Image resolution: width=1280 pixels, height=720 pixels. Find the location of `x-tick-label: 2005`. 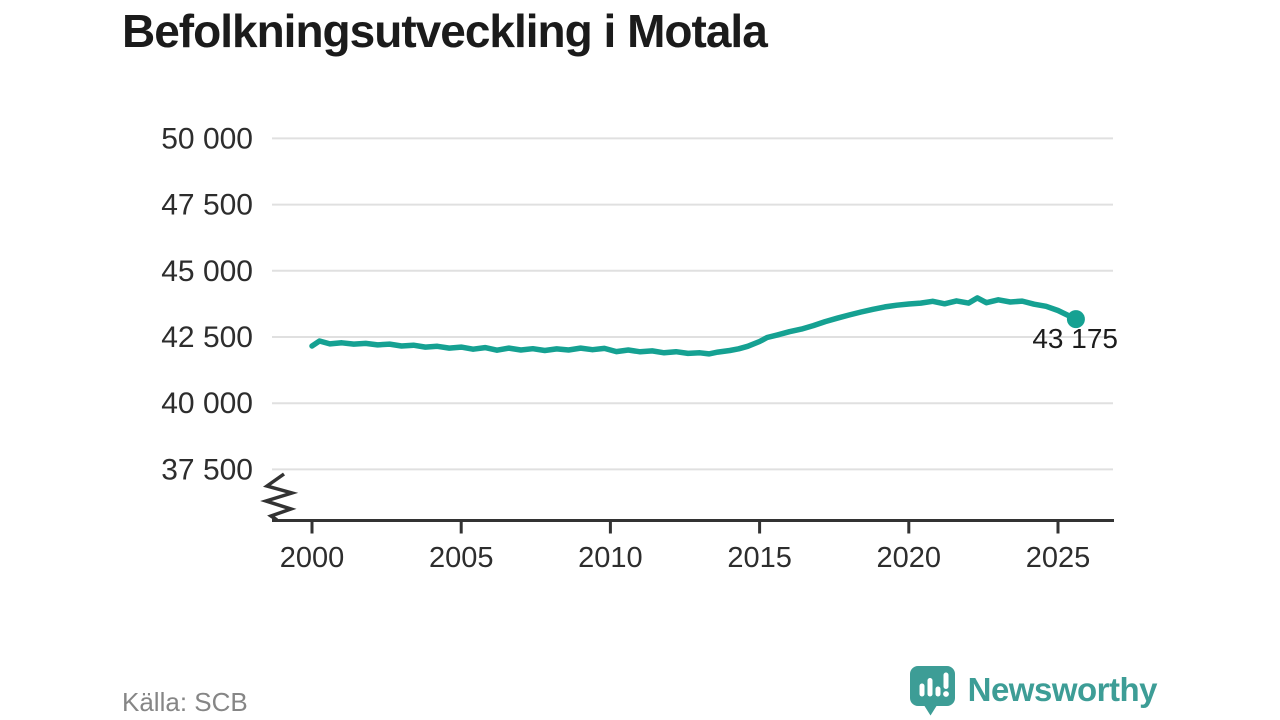

x-tick-label: 2005 is located at coordinates (461, 558).